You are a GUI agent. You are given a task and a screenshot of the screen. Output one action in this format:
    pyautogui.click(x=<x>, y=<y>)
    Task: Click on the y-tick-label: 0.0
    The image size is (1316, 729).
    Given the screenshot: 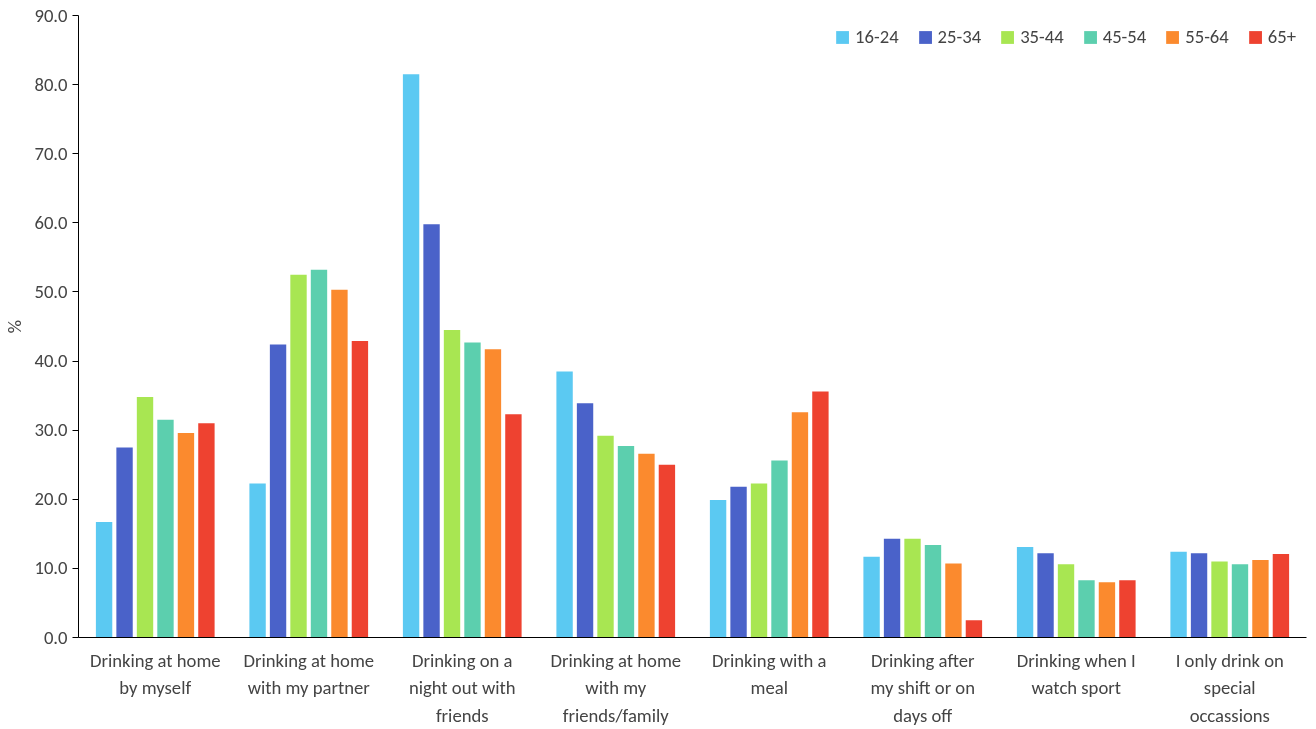 What is the action you would take?
    pyautogui.click(x=55, y=637)
    